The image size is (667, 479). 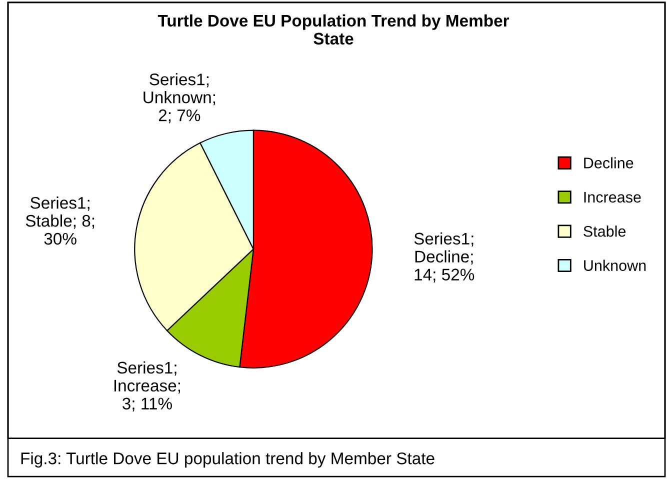 I want to click on caption: Fig.3: Turtle Dove EU population trend by Member State, so click(x=227, y=460).